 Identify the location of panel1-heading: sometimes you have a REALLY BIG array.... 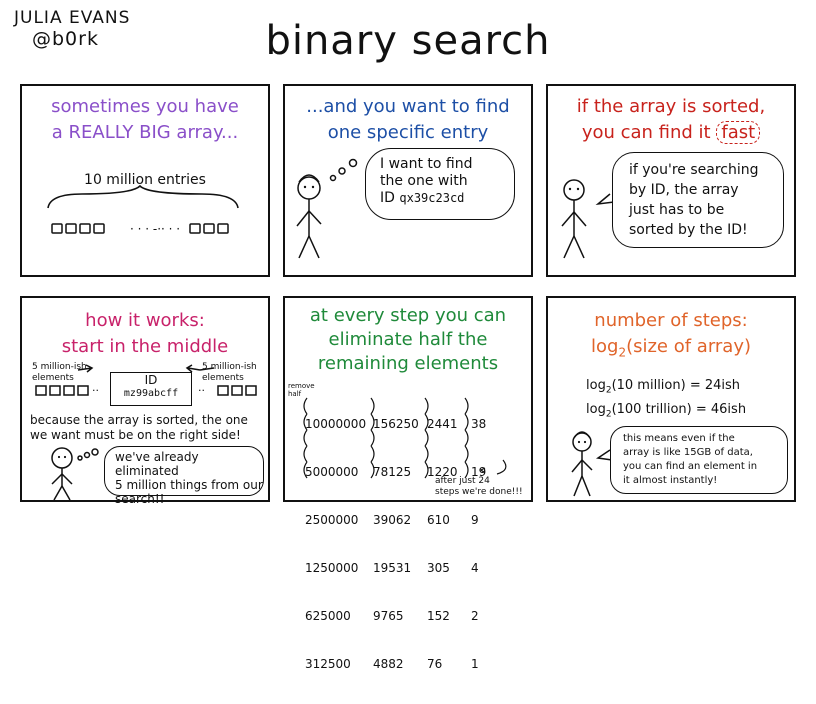
(145, 119).